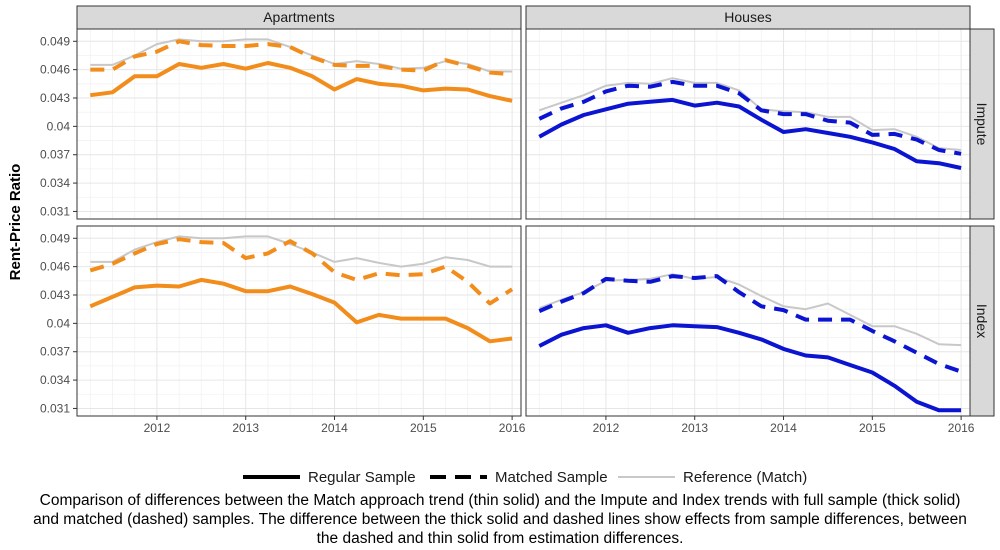  Describe the element at coordinates (301, 58) in the screenshot. I see `series-matched-apartments-impute` at that location.